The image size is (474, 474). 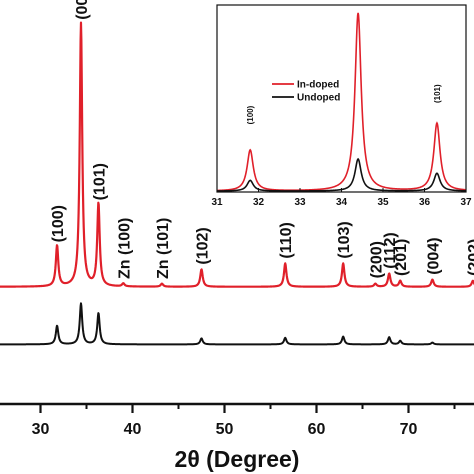 What do you see at coordinates (41, 429) in the screenshot?
I see `x-tick-label-30: 30` at bounding box center [41, 429].